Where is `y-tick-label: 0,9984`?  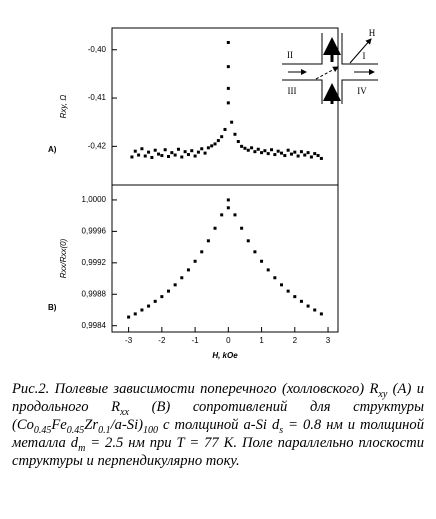
y-tick-label: 0,9984 is located at coordinates (94, 325).